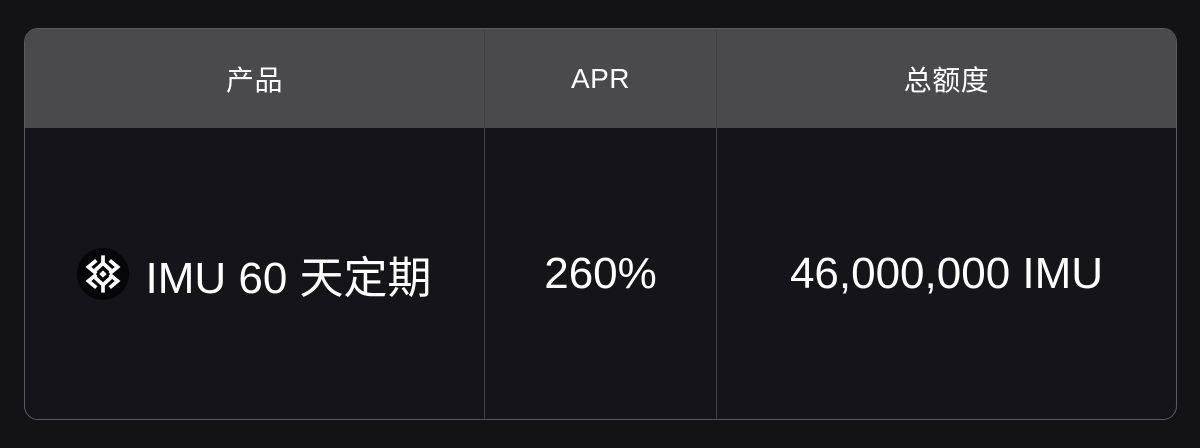 Image resolution: width=1200 pixels, height=448 pixels. I want to click on column-header-apr-label: APR, so click(600, 78).